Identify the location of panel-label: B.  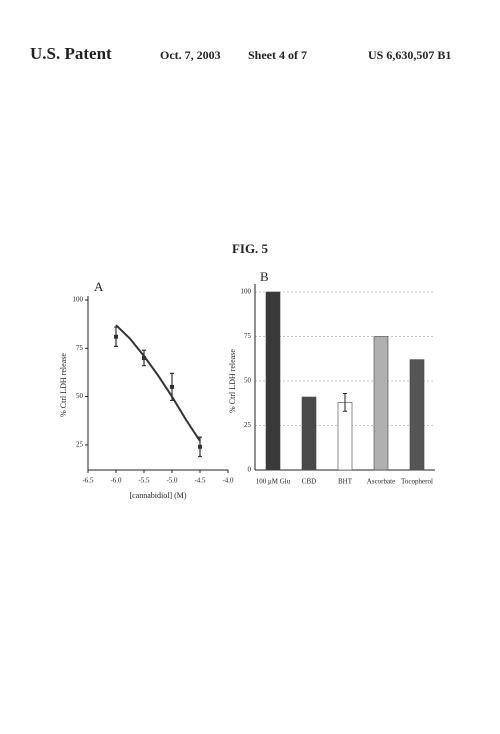
(264, 276).